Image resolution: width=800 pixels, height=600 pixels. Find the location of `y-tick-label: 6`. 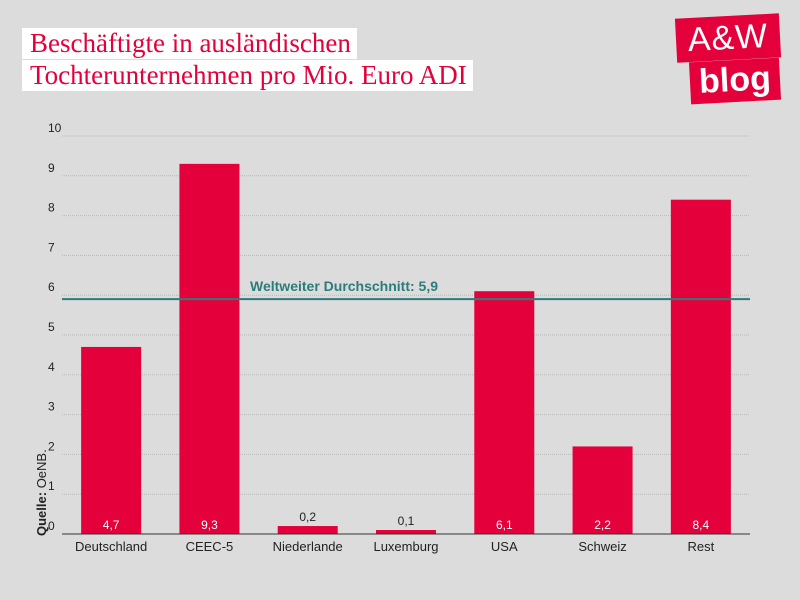

y-tick-label: 6 is located at coordinates (51, 287).